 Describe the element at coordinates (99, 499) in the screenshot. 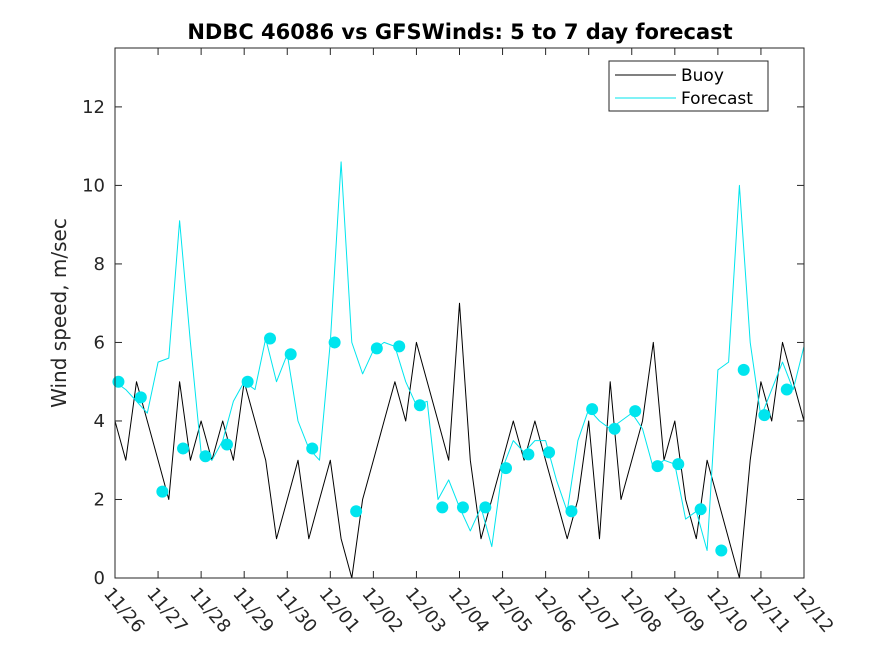

I see `y-tick-label: 2` at that location.